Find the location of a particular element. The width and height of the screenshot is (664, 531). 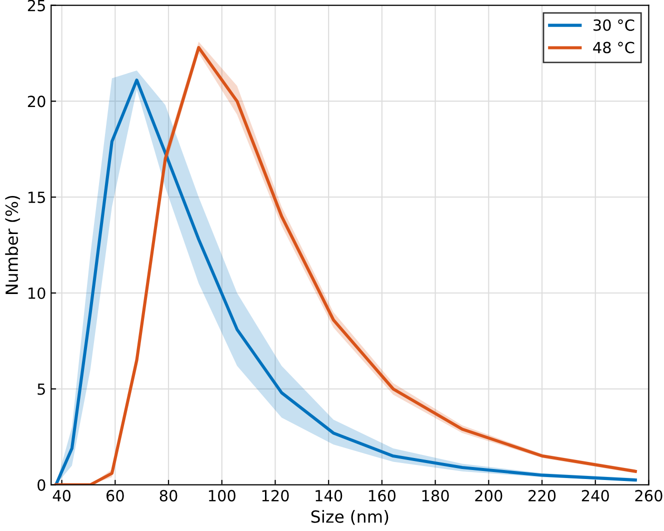

x-tick-label: 80 is located at coordinates (169, 496).